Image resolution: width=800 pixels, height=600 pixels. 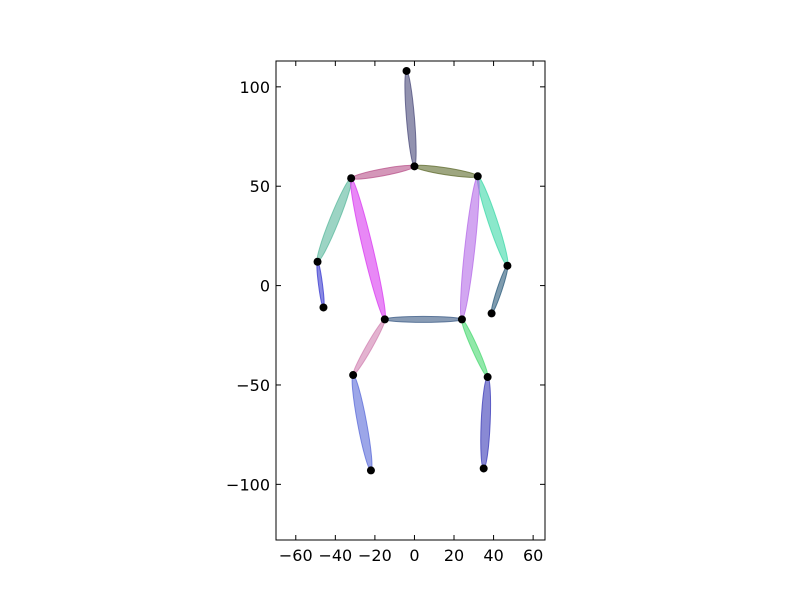 What do you see at coordinates (507, 265) in the screenshot?
I see `joint-l-elbow` at bounding box center [507, 265].